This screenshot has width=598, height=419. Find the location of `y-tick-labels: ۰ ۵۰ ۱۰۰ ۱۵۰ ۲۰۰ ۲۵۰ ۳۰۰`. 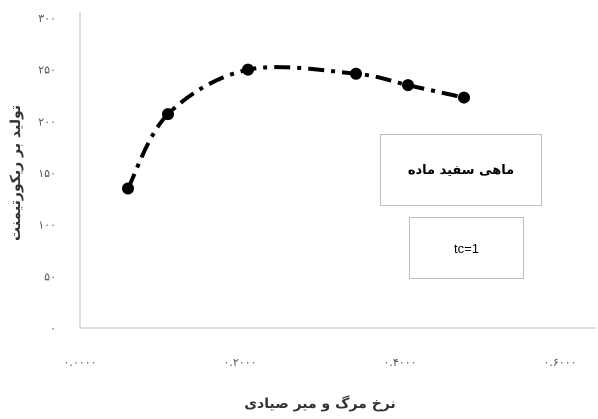

y-tick-labels: ۰ ۵۰ ۱۰۰ ۱۵۰ ۲۰۰ ۲۵۰ ۳۰۰ is located at coordinates (47, 173).